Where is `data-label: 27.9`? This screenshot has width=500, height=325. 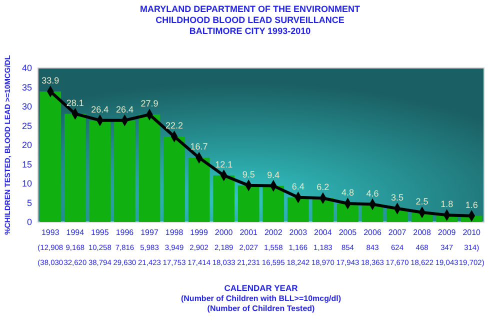 data-label: 27.9 is located at coordinates (149, 103).